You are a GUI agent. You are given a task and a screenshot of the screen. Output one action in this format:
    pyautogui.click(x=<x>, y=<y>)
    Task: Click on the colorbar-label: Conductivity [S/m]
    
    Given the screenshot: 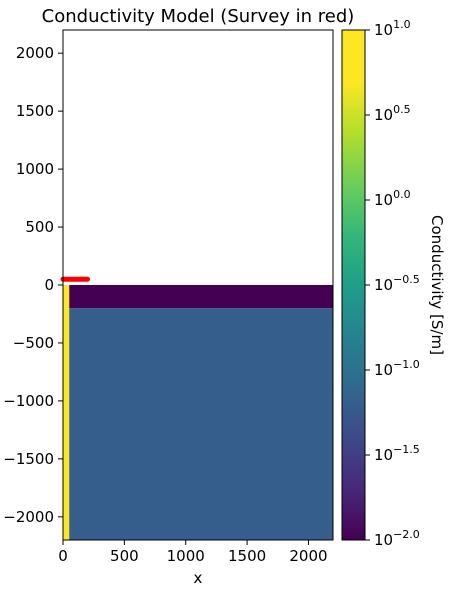 What is the action you would take?
    pyautogui.click(x=437, y=285)
    